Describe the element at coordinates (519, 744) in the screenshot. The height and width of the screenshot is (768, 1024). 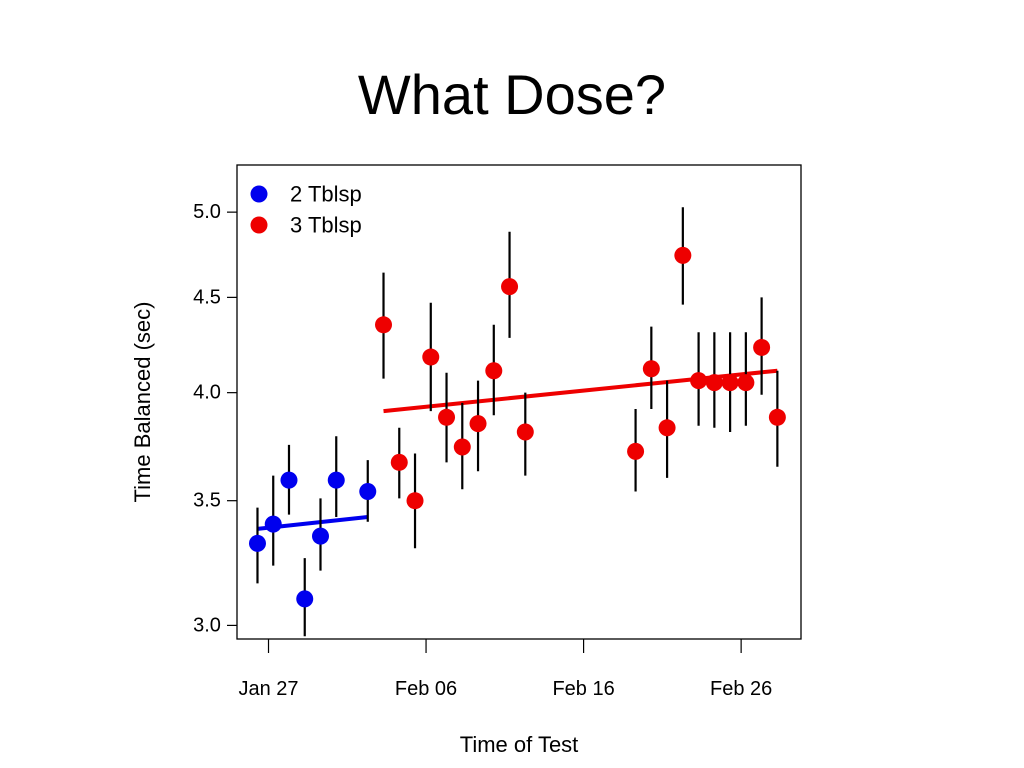
I see `x-axis-title: Time of Test` at that location.